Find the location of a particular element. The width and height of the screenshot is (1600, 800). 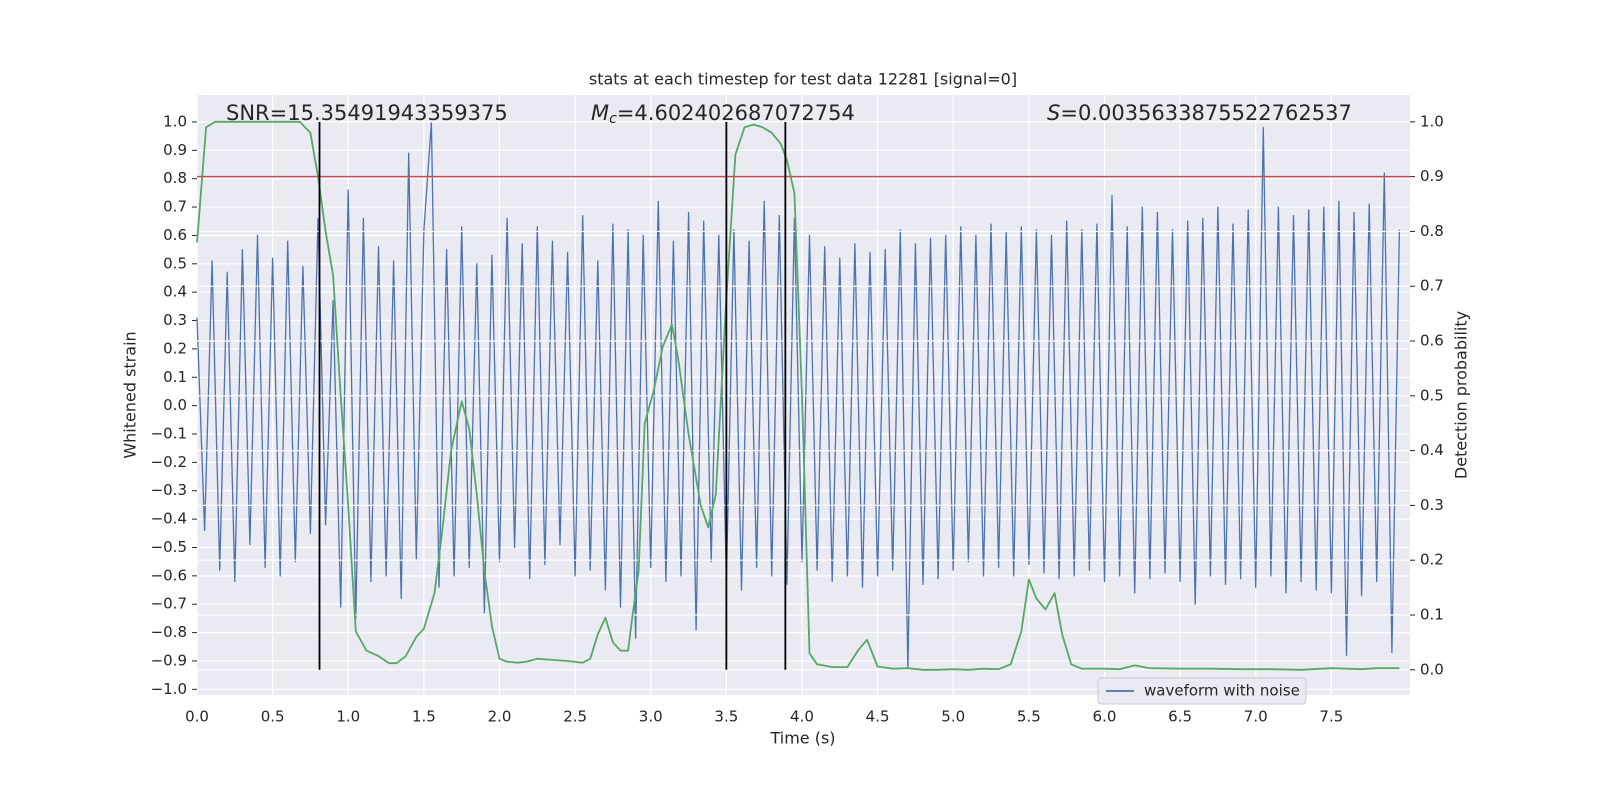

y-tick-label: −0.4 is located at coordinates (169, 519).